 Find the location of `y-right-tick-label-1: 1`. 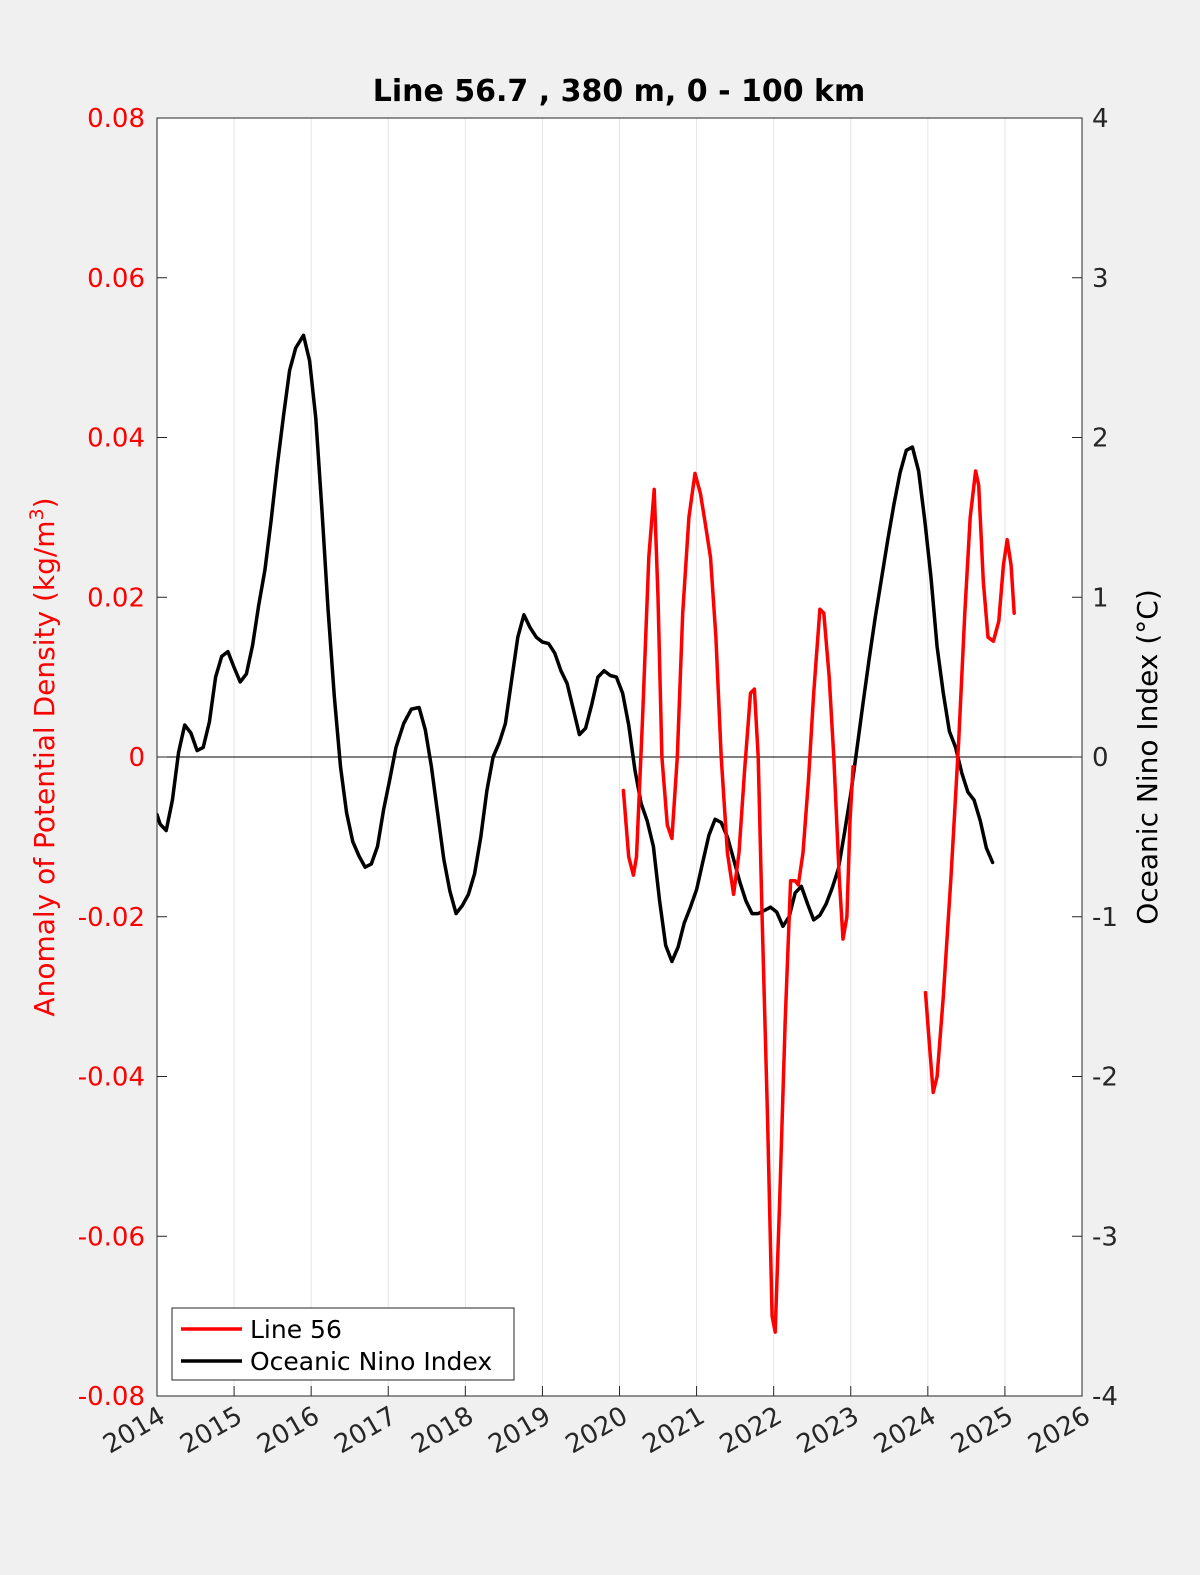

y-right-tick-label-1: 1 is located at coordinates (1100, 598).